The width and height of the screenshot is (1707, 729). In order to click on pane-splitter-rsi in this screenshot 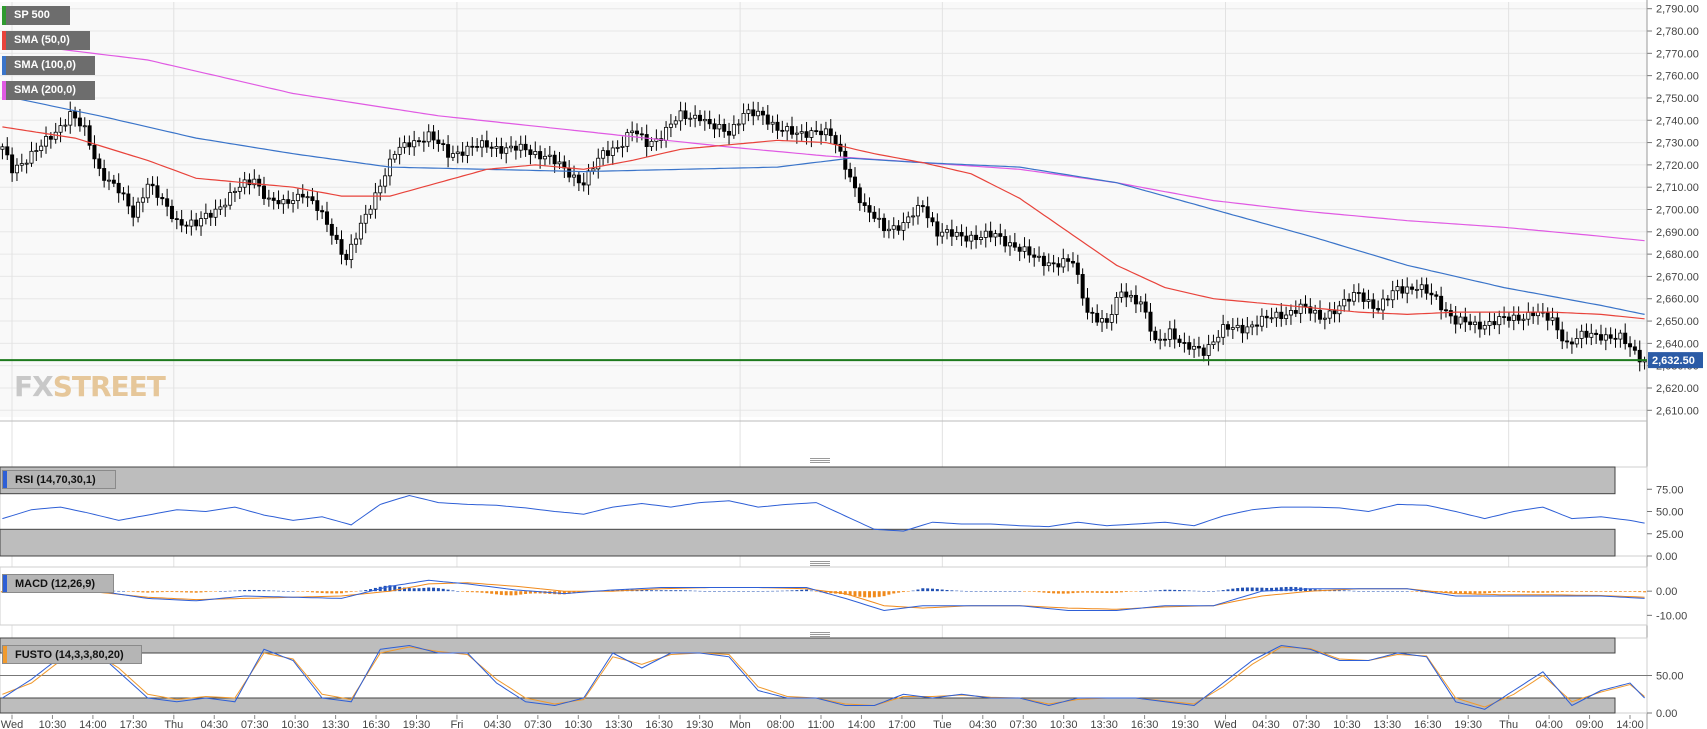, I will do `click(820, 460)`.